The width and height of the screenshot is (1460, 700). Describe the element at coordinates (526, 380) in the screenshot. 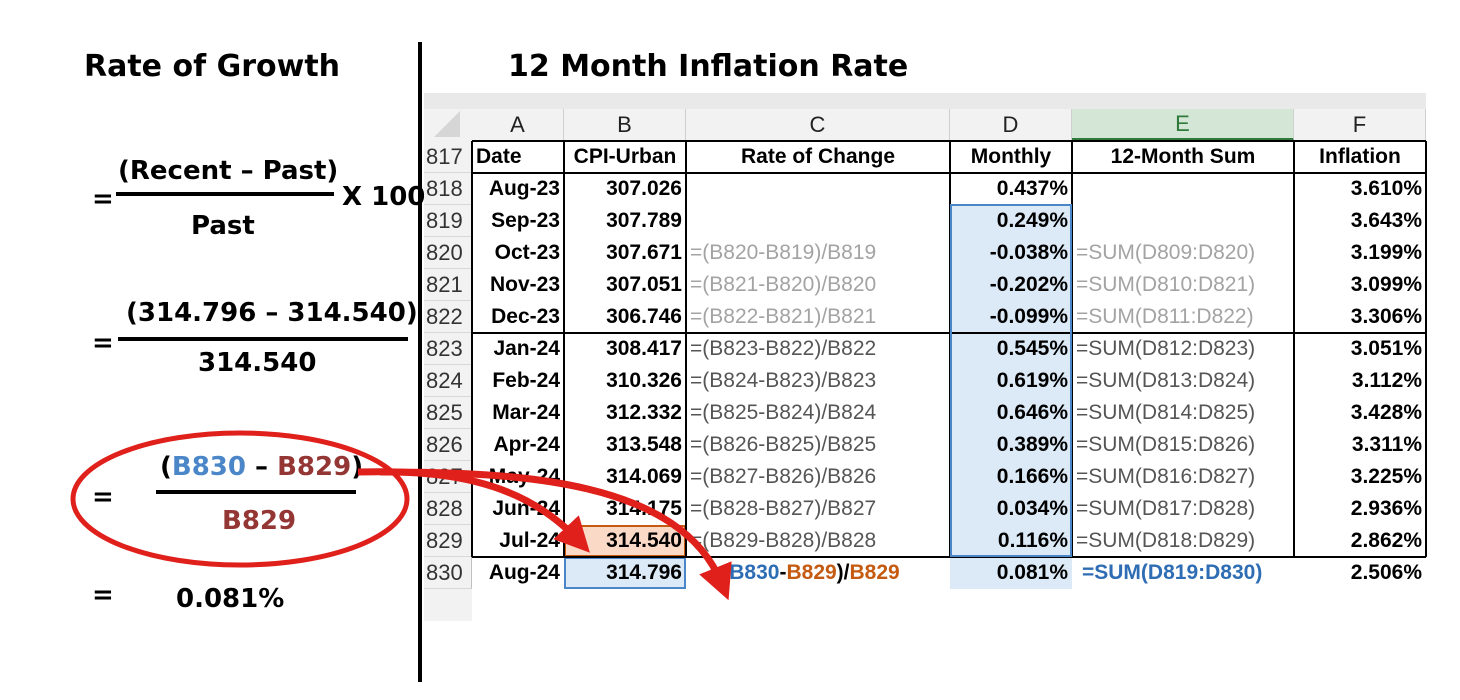

I see `cell-date: Feb-24` at that location.